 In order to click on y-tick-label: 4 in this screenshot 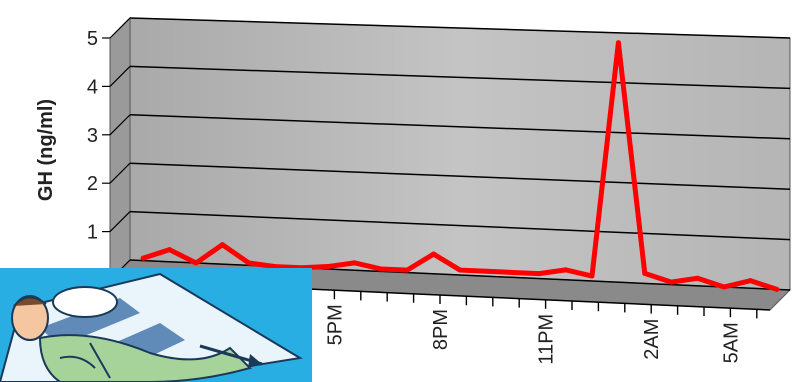, I will do `click(92, 87)`.